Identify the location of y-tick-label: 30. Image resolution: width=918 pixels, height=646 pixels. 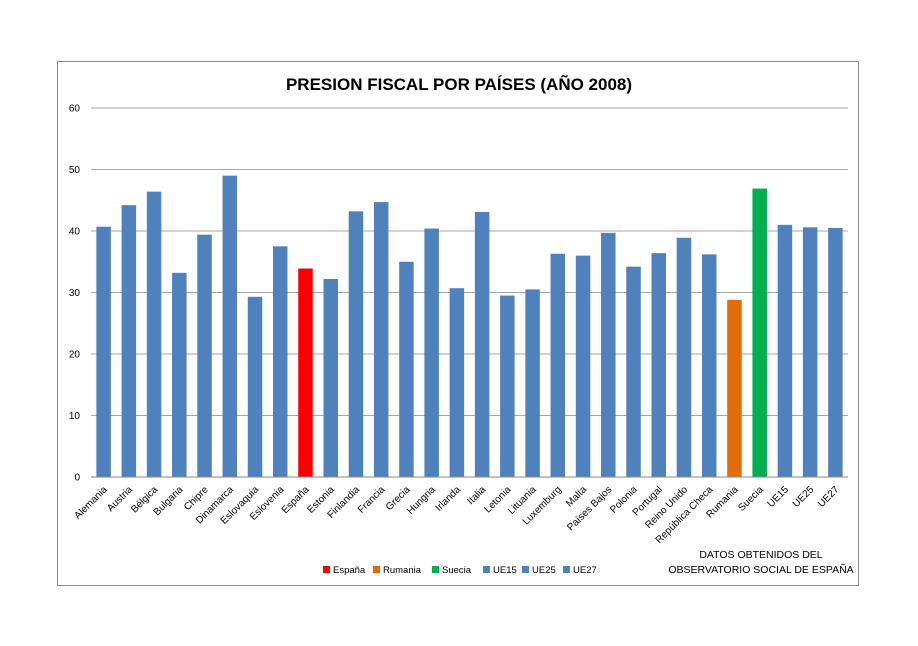
(75, 293).